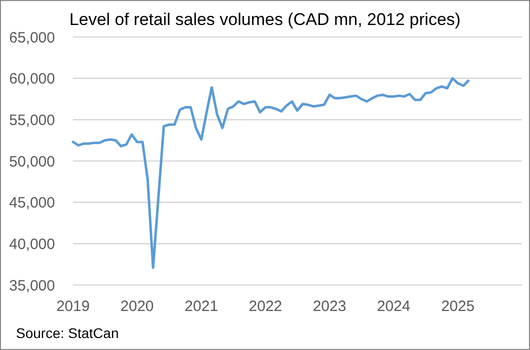 Image resolution: width=530 pixels, height=350 pixels. Describe the element at coordinates (32, 161) in the screenshot. I see `y-tick-label: 50,000` at that location.